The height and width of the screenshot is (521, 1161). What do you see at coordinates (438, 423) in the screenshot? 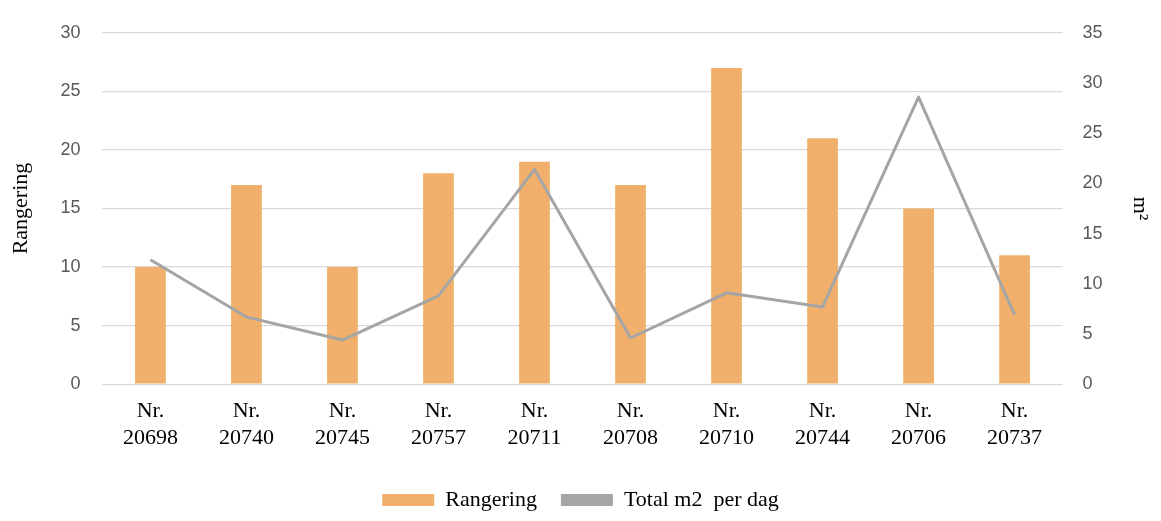
I see `x-tick-label: Nr. 20757` at bounding box center [438, 423].